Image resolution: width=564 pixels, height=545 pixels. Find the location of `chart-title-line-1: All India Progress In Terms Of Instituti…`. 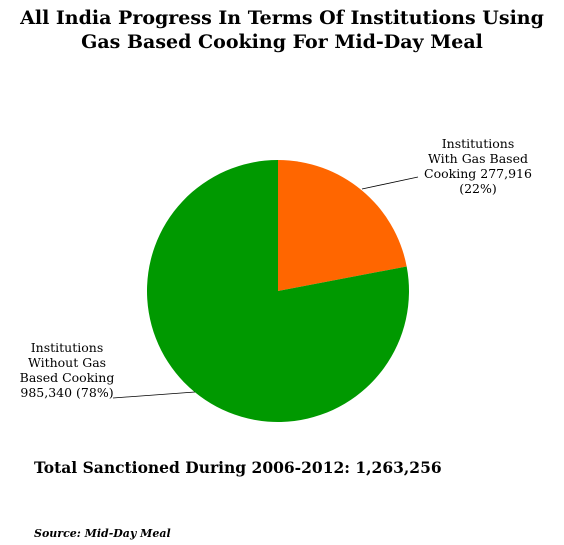

chart-title-line-1: All India Progress In Terms Of Instituti… is located at coordinates (282, 18).